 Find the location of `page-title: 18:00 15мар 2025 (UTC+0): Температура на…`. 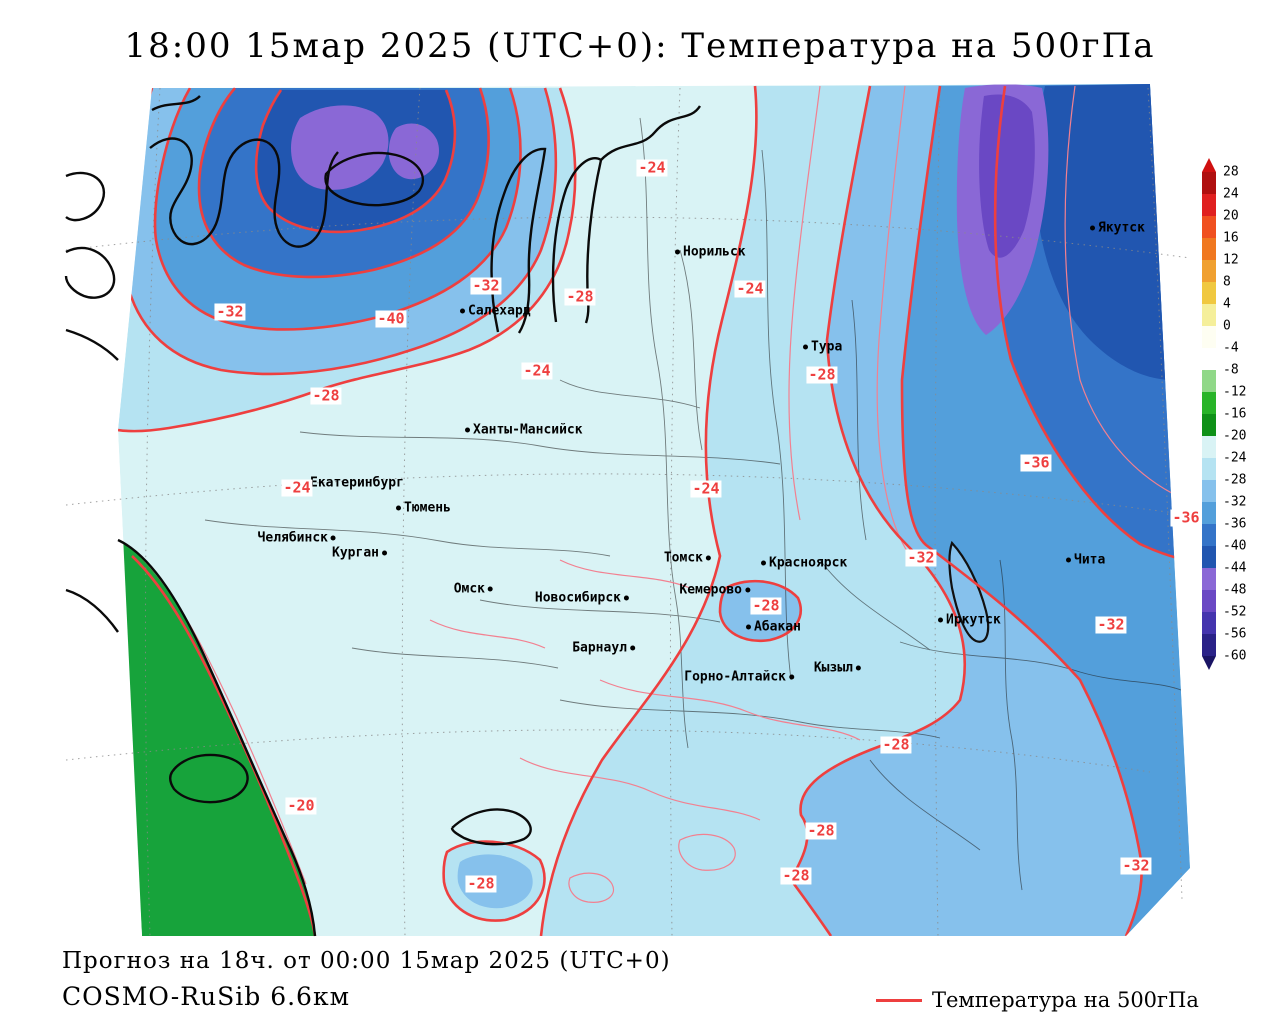

page-title: 18:00 15мар 2025 (UTC+0): Температура на… is located at coordinates (640, 46).